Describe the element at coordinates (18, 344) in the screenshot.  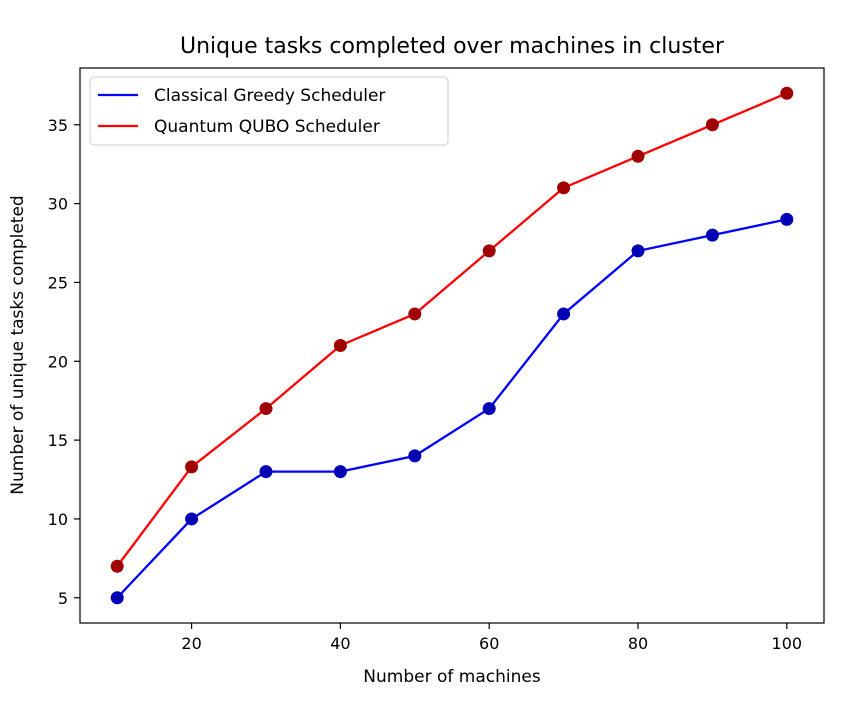
I see `y-axis-label: Number of unique tasks completed` at that location.